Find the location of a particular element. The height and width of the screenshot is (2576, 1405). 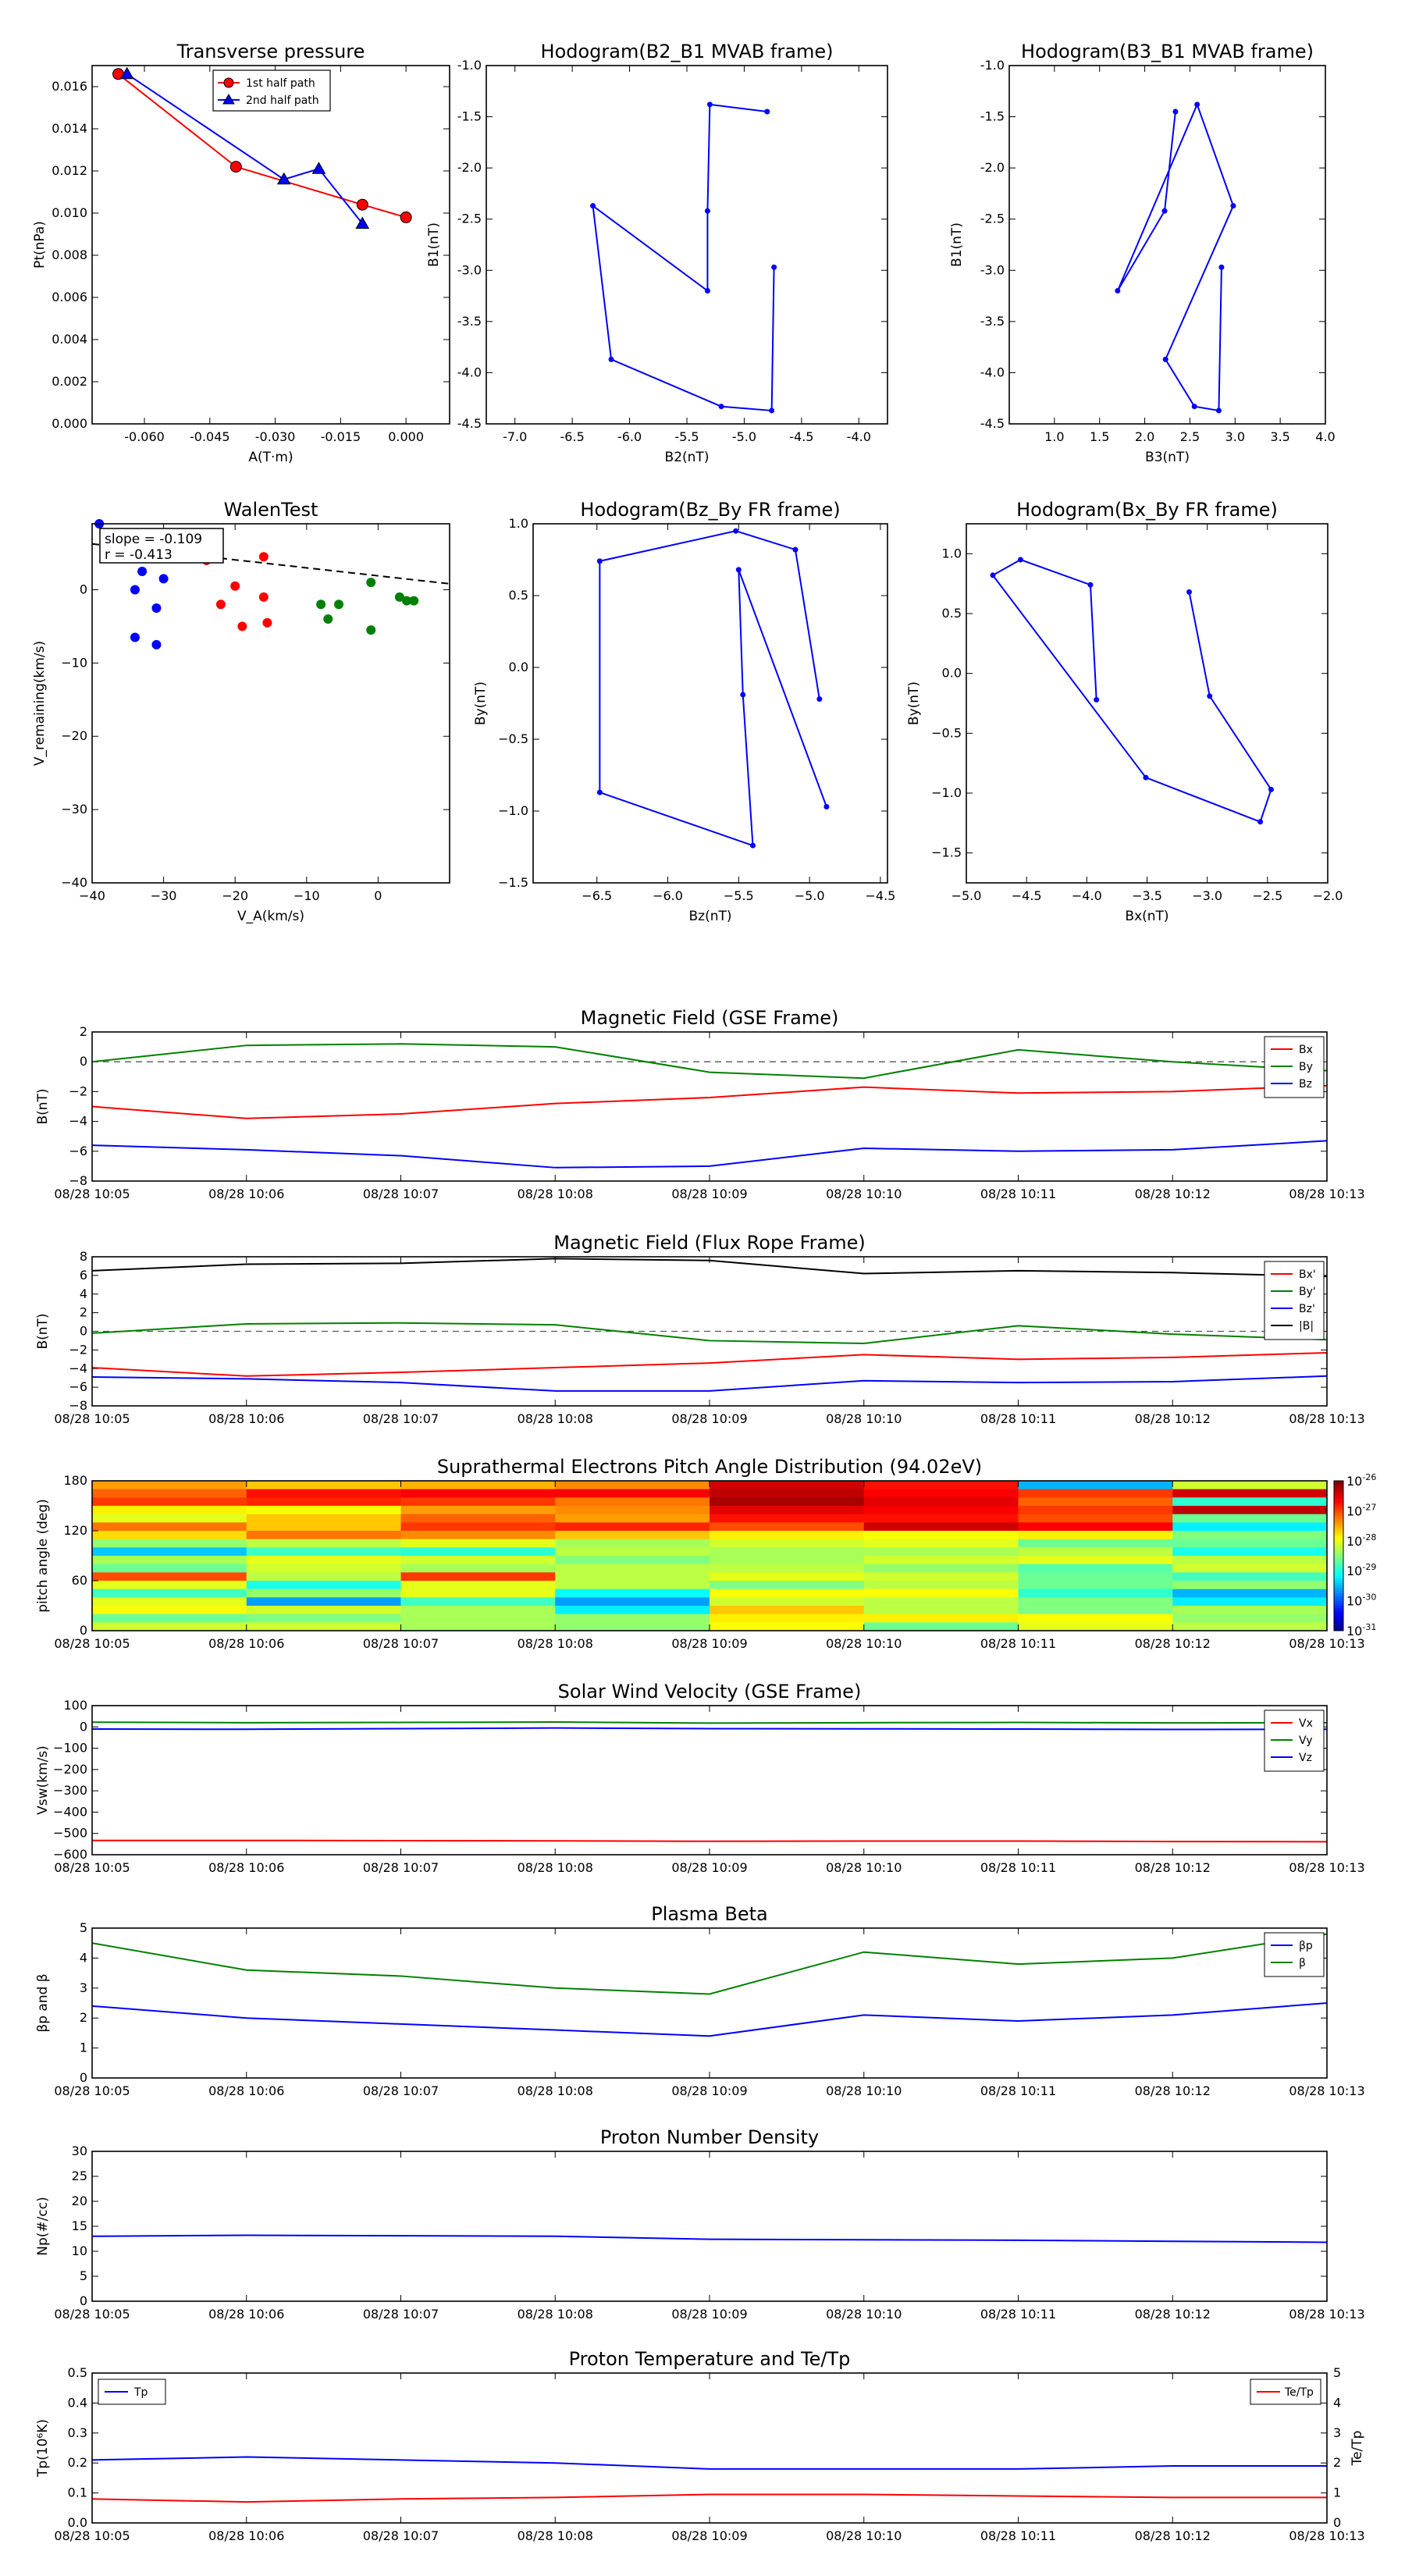

colorbar-exponent: -31 is located at coordinates (1369, 1627).